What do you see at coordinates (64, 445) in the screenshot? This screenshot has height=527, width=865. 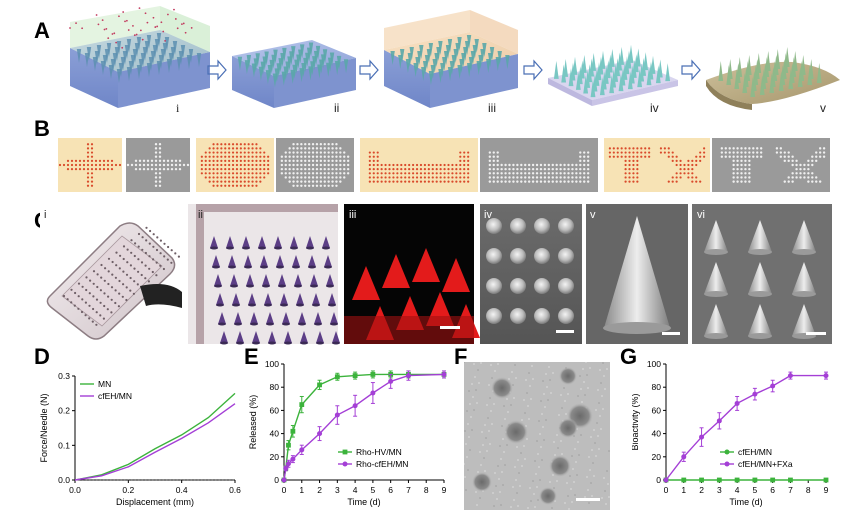 I see `y-tick-label: 0.1` at bounding box center [64, 445].